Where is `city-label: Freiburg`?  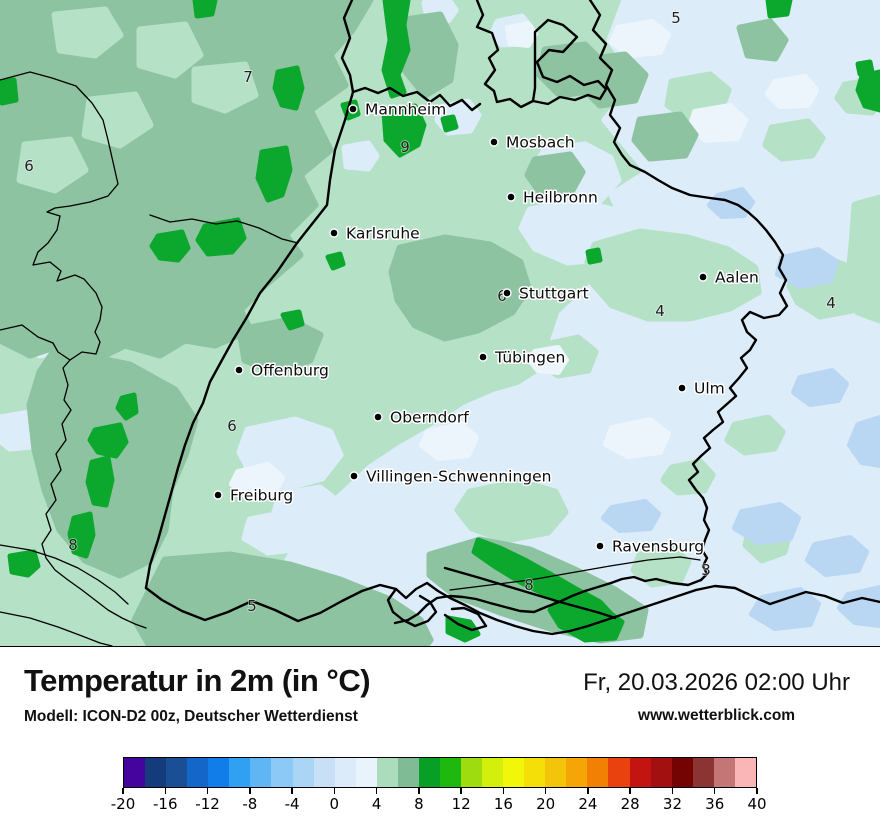
city-label: Freiburg is located at coordinates (261, 496).